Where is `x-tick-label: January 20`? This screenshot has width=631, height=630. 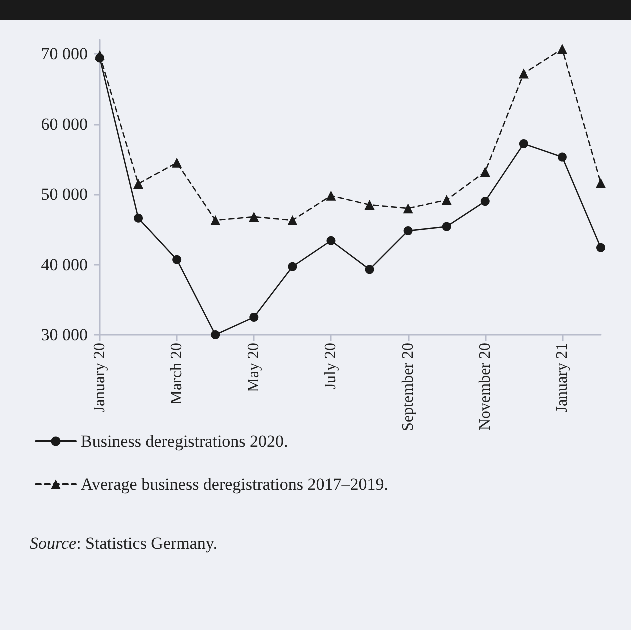
x-tick-label: January 20 is located at coordinates (100, 378).